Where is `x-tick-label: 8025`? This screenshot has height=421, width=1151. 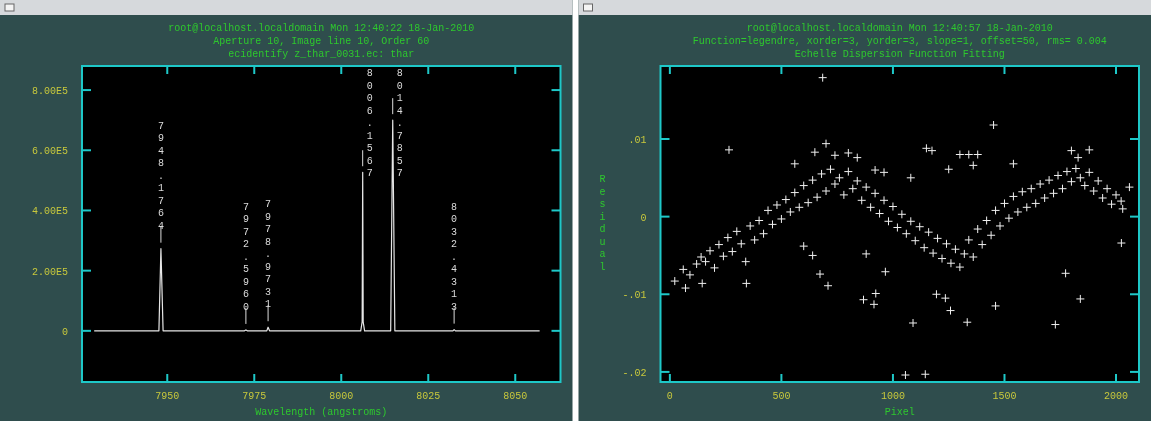
x-tick-label: 8025 is located at coordinates (428, 396).